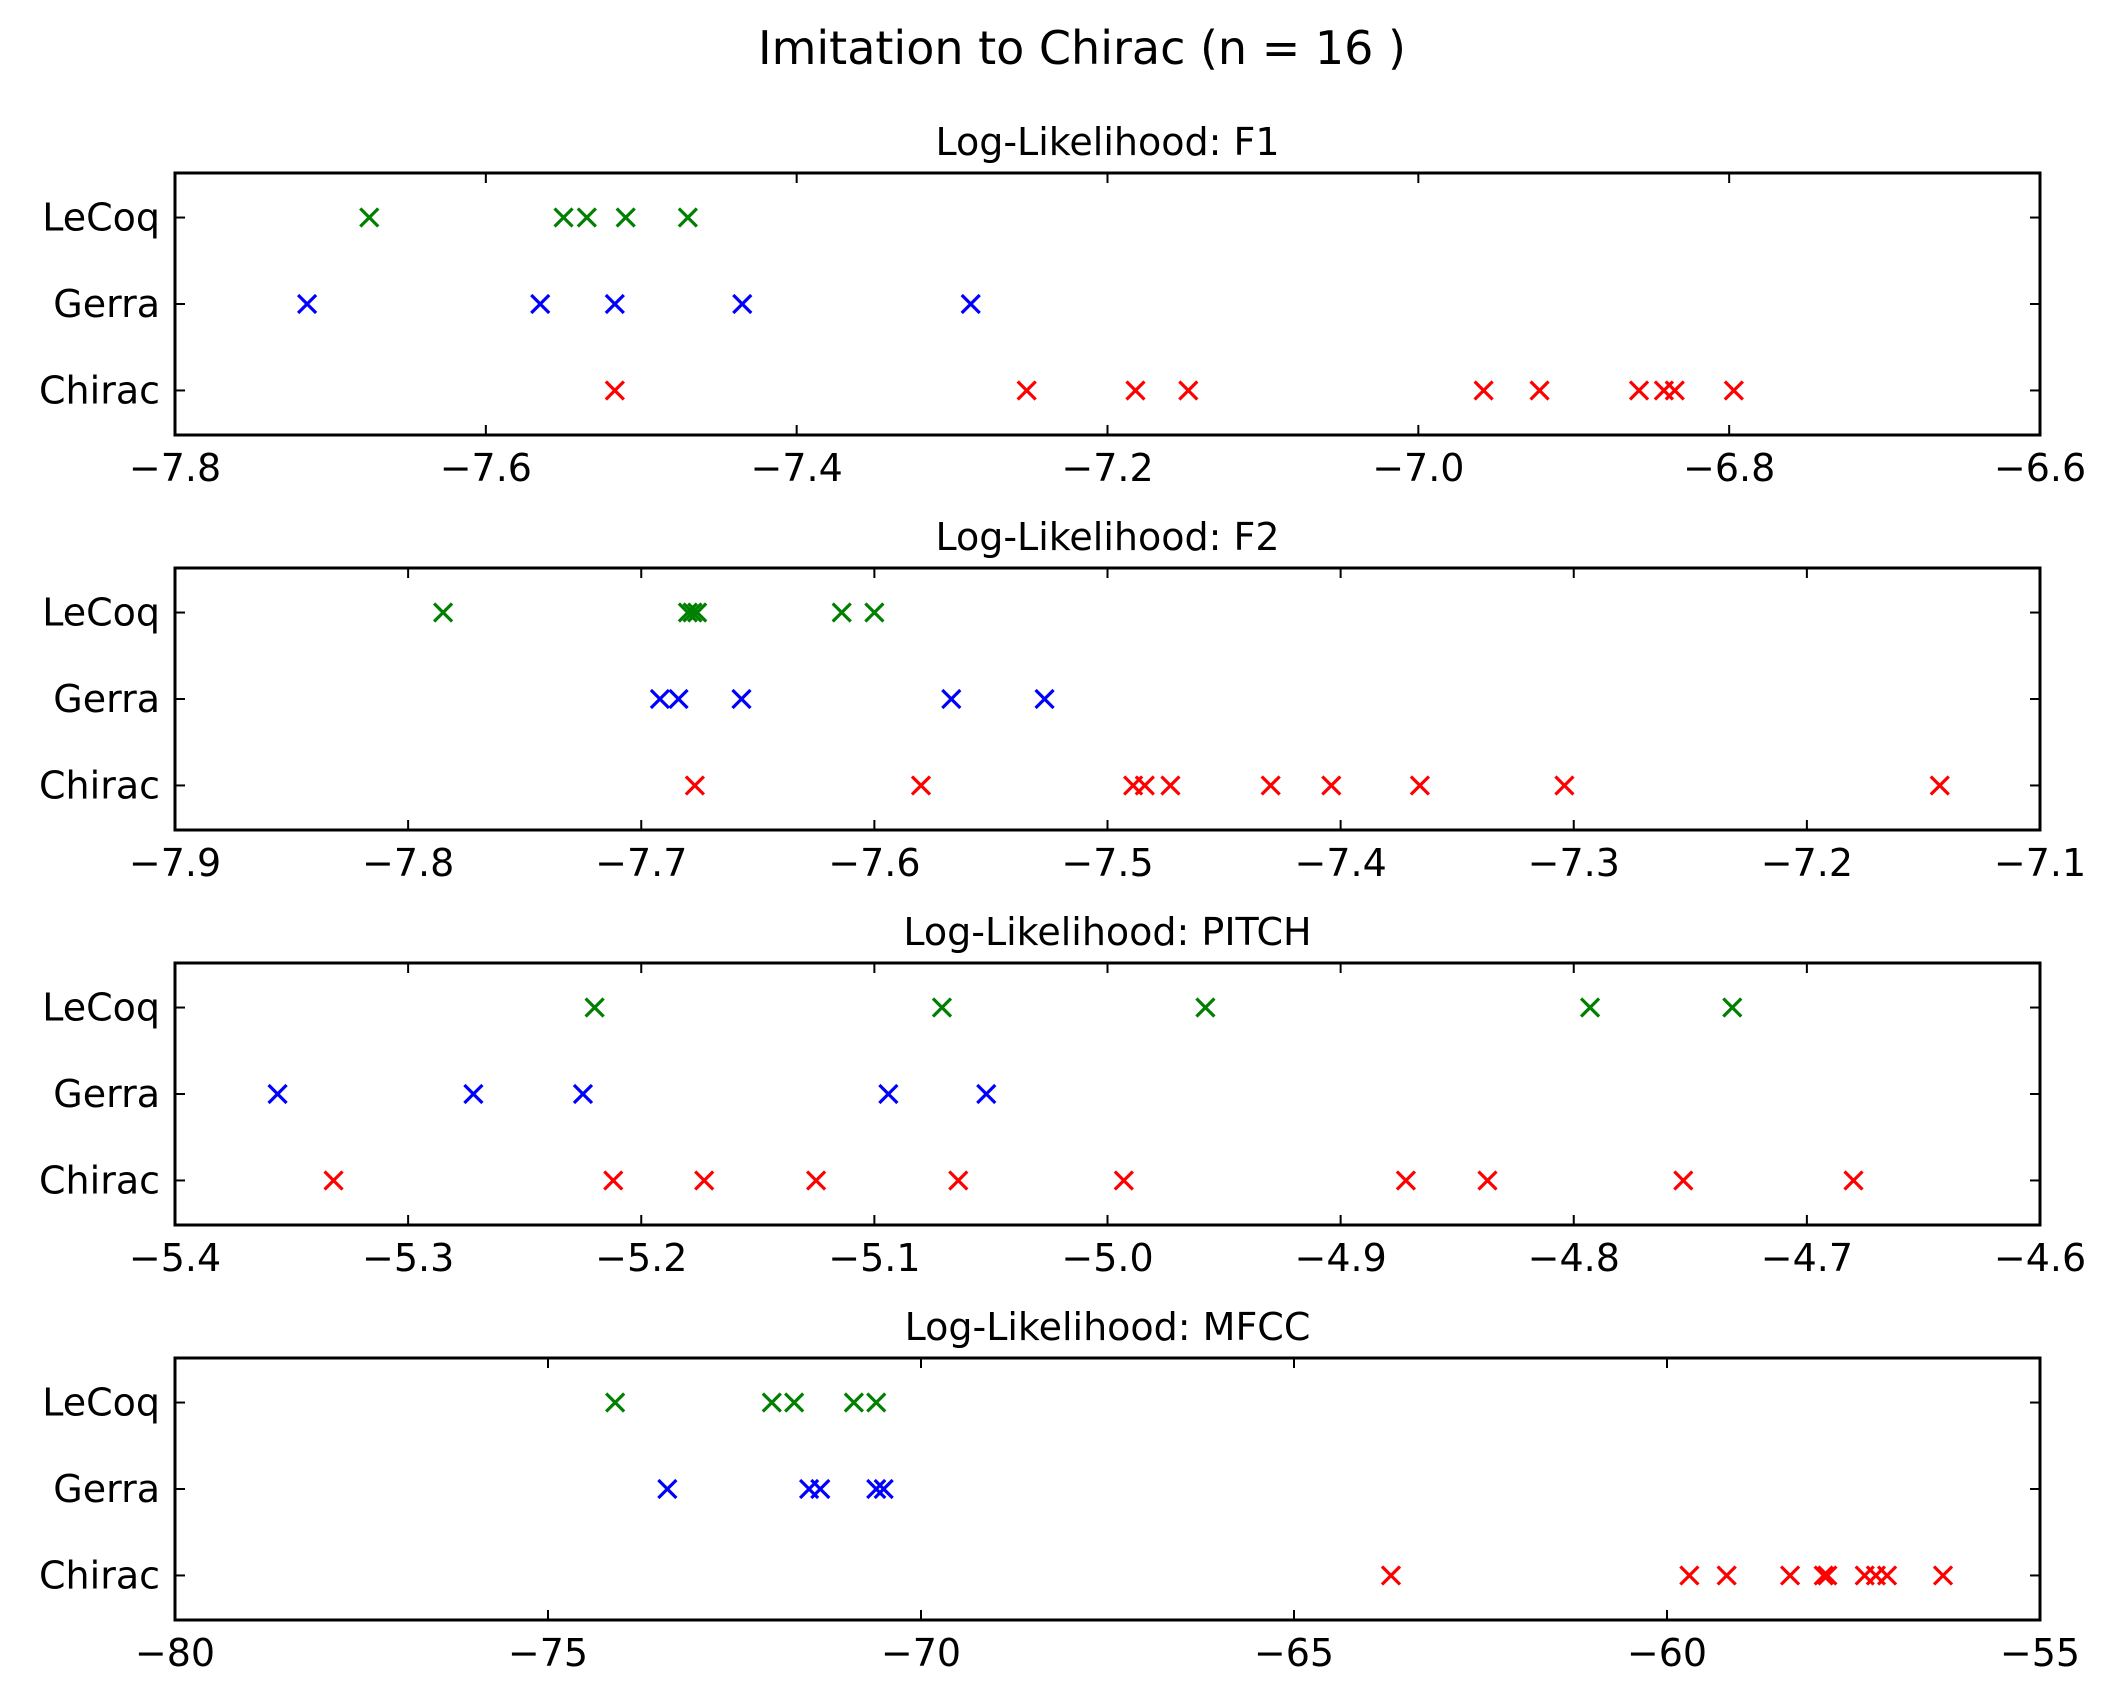 The height and width of the screenshot is (1700, 2111). I want to click on x-tick-label: −5.0, so click(1107, 1258).